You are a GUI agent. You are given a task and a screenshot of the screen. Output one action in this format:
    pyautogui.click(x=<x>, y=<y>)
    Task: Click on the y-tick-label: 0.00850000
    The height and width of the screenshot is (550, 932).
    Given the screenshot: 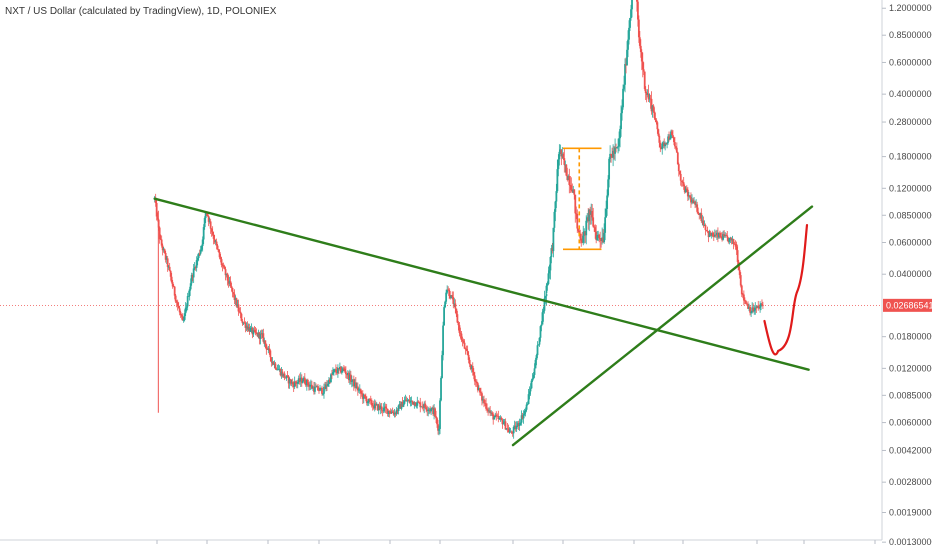 What is the action you would take?
    pyautogui.click(x=910, y=395)
    